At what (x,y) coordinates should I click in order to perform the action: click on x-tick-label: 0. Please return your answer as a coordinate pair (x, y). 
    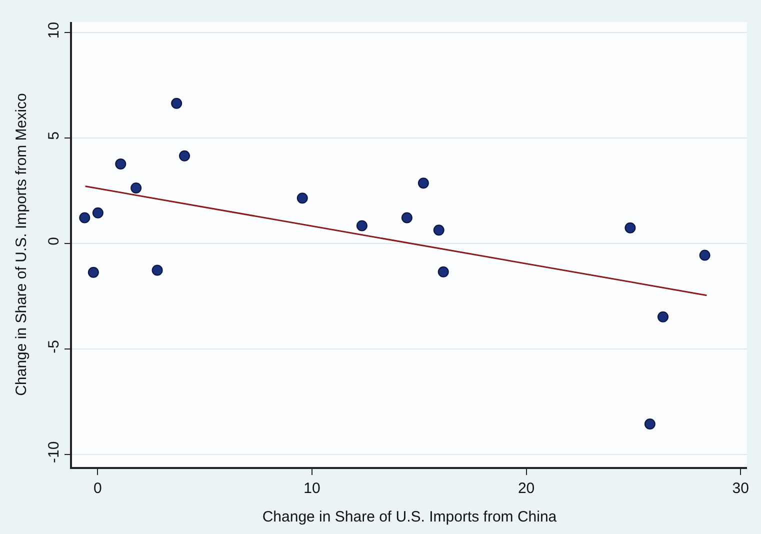
    Looking at the image, I should click on (98, 488).